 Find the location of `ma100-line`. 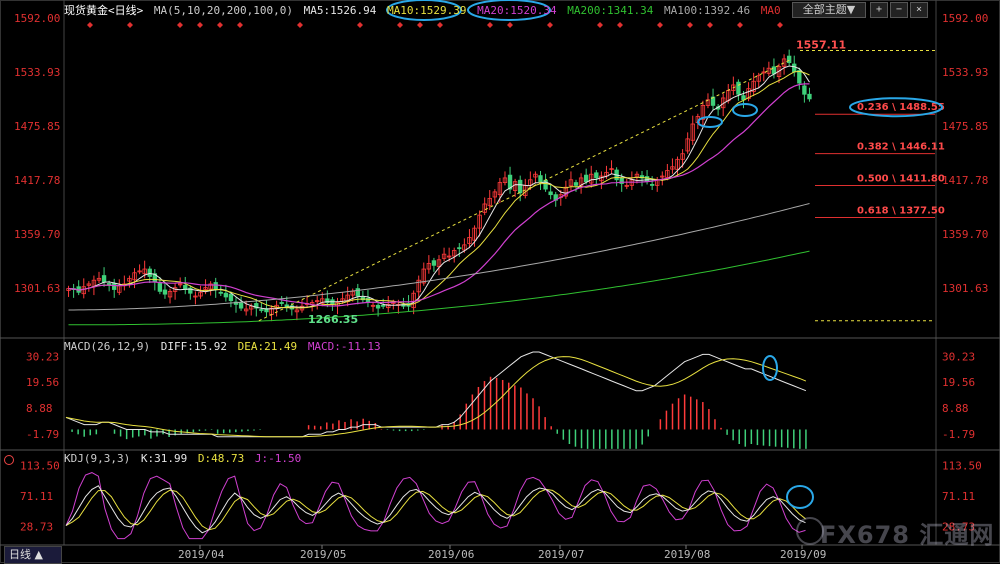

ma100-line is located at coordinates (439, 257).